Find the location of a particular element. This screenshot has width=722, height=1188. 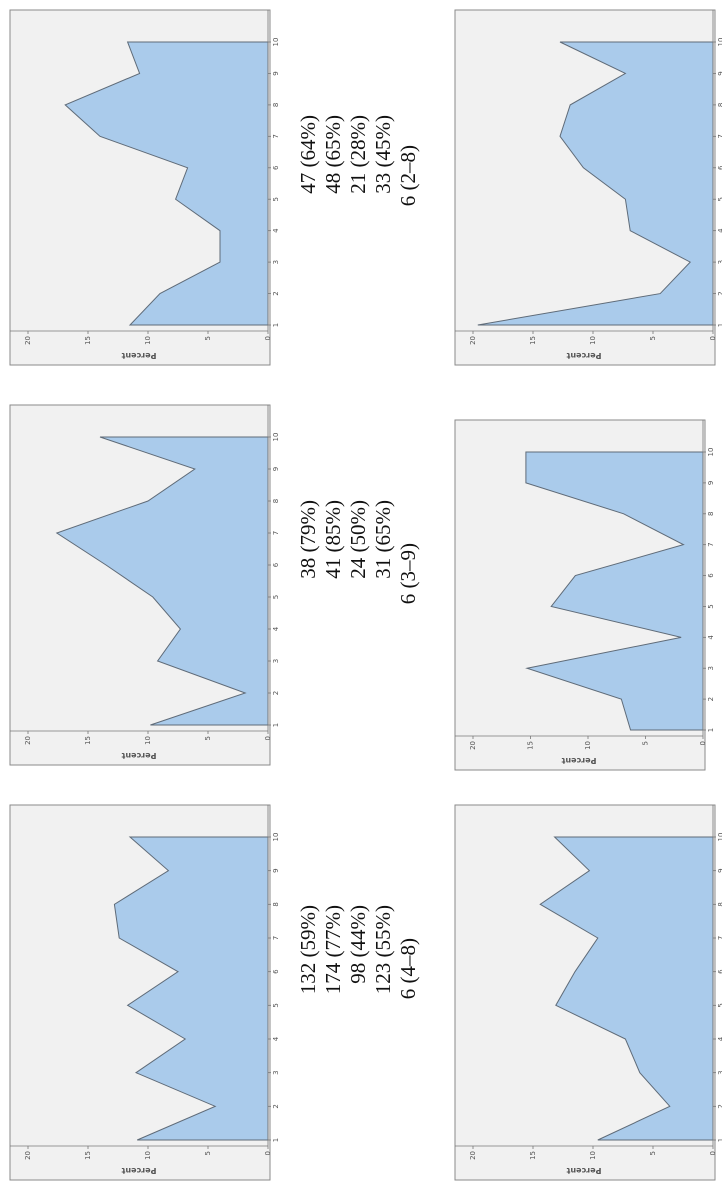

summary-text: 31 (65%) is located at coordinates (383, 539).